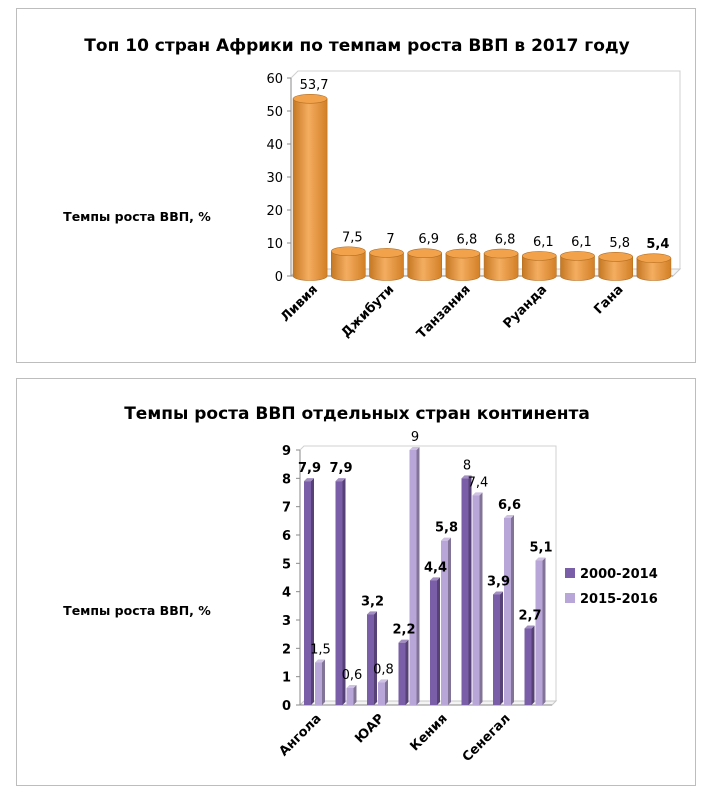 The width and height of the screenshot is (720, 795). I want to click on data-label: 5,4, so click(657, 244).